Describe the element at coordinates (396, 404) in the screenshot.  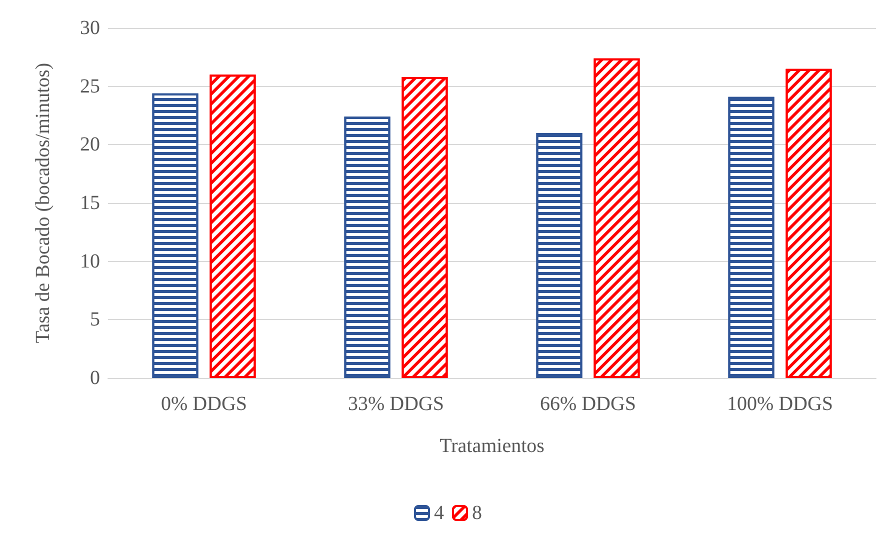
I see `x-tick-label: 33% DDGS` at that location.